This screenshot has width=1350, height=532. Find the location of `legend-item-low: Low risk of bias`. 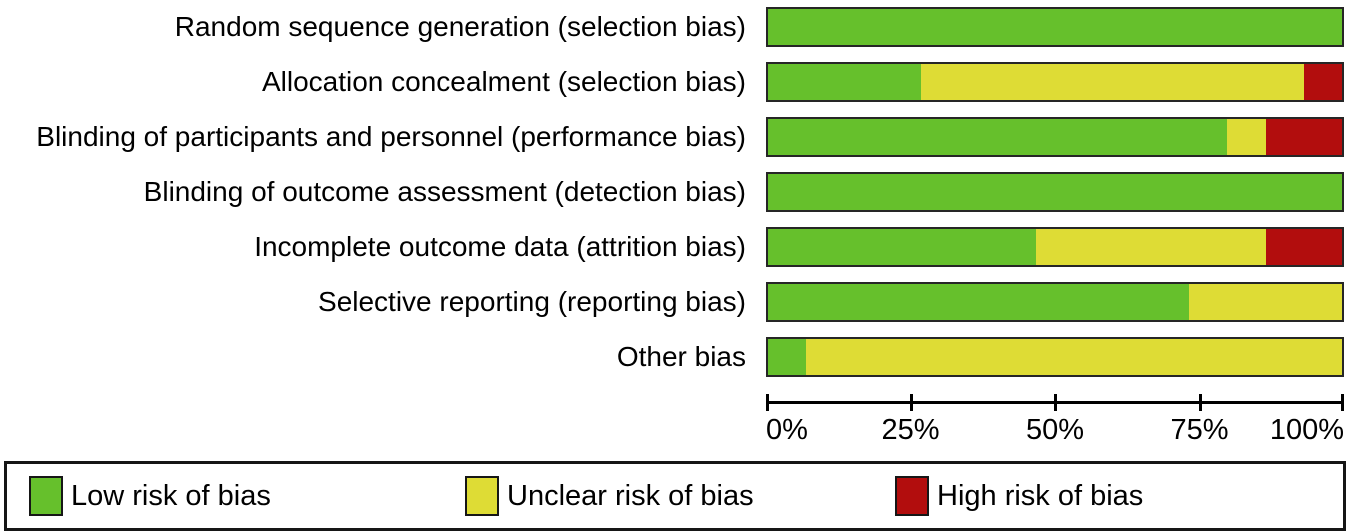

legend-item-low: Low risk of bias is located at coordinates (150, 496).